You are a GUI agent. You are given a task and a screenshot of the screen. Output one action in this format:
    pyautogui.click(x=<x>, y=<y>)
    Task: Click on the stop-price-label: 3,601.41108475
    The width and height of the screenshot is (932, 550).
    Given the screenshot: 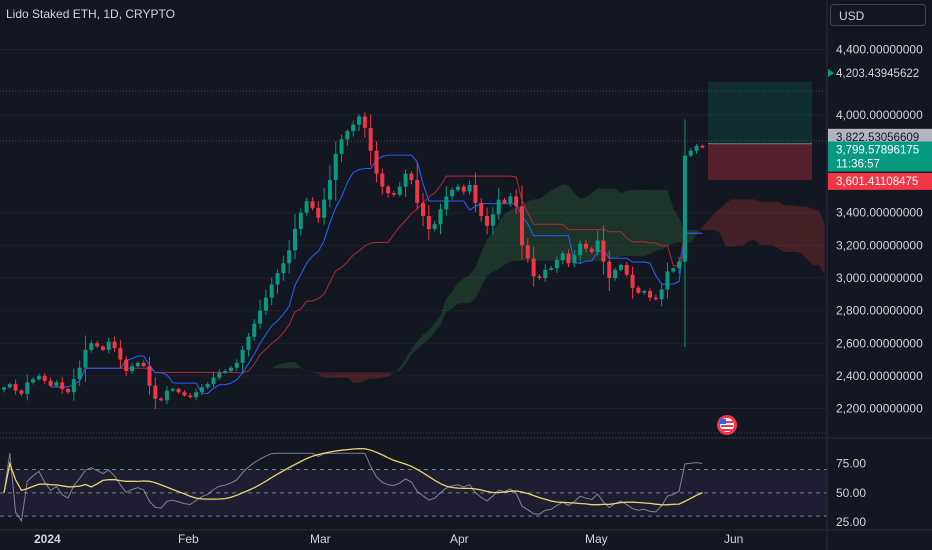 What is the action you would take?
    pyautogui.click(x=880, y=181)
    